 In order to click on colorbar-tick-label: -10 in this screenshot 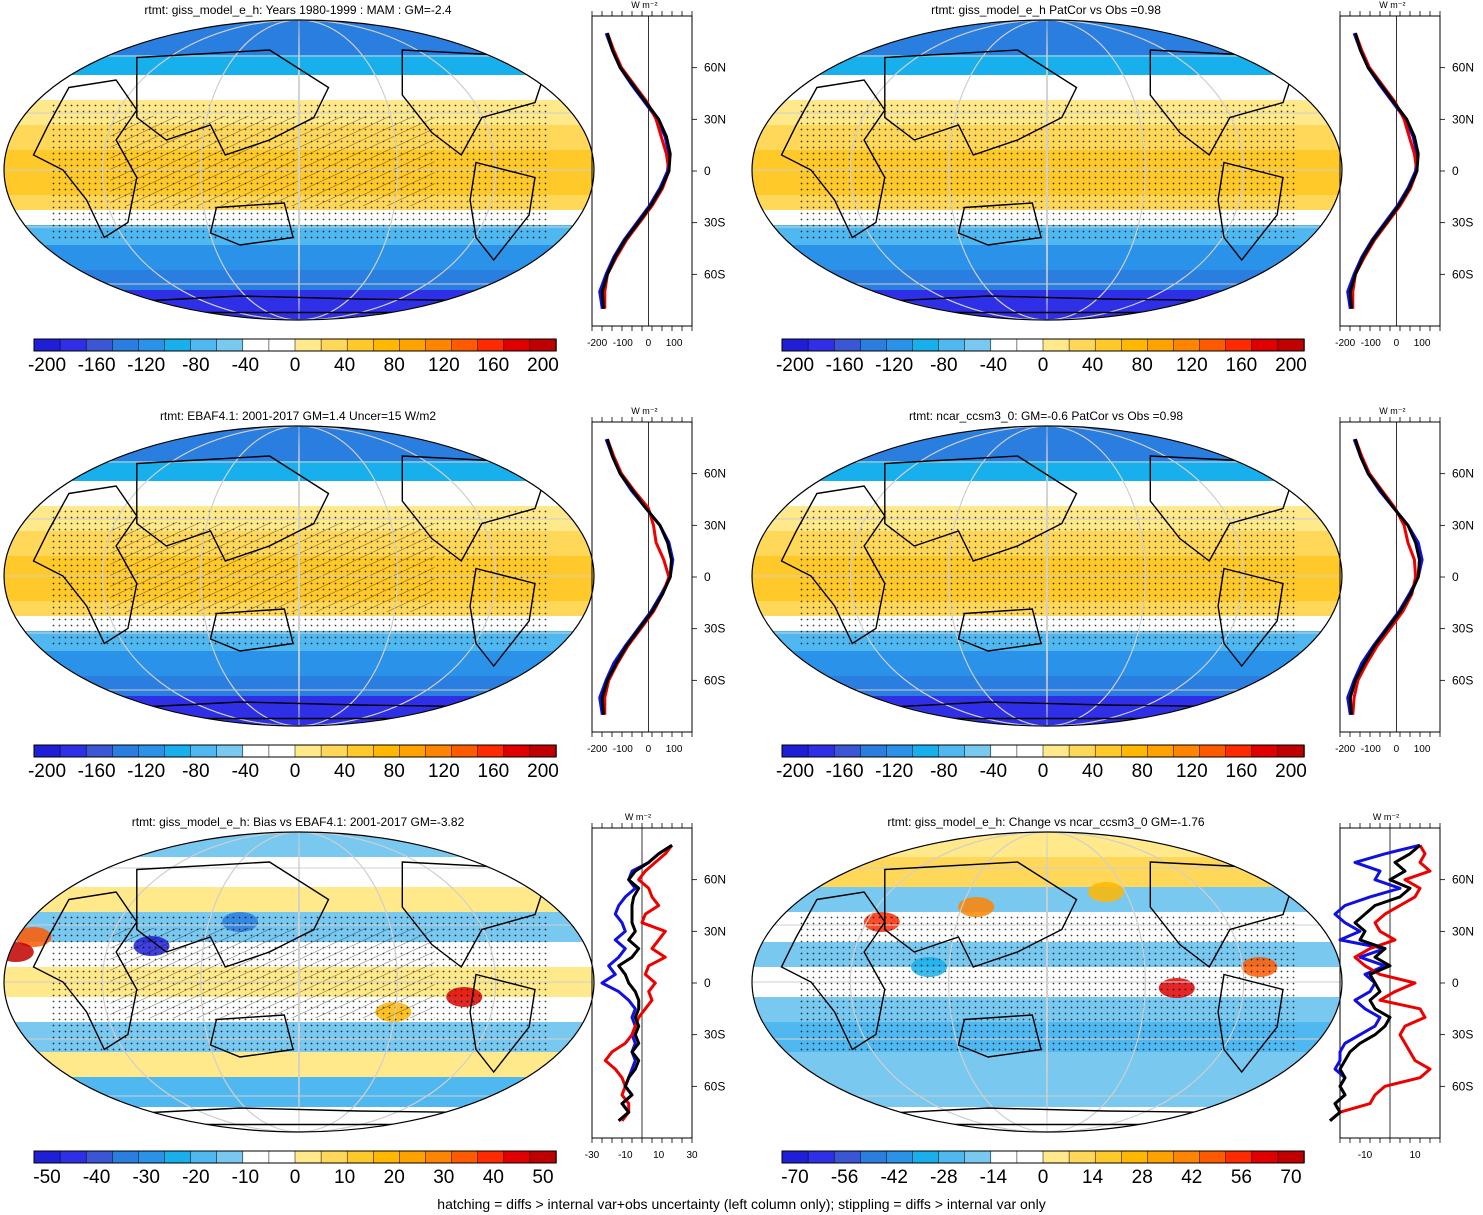, I will do `click(245, 1177)`.